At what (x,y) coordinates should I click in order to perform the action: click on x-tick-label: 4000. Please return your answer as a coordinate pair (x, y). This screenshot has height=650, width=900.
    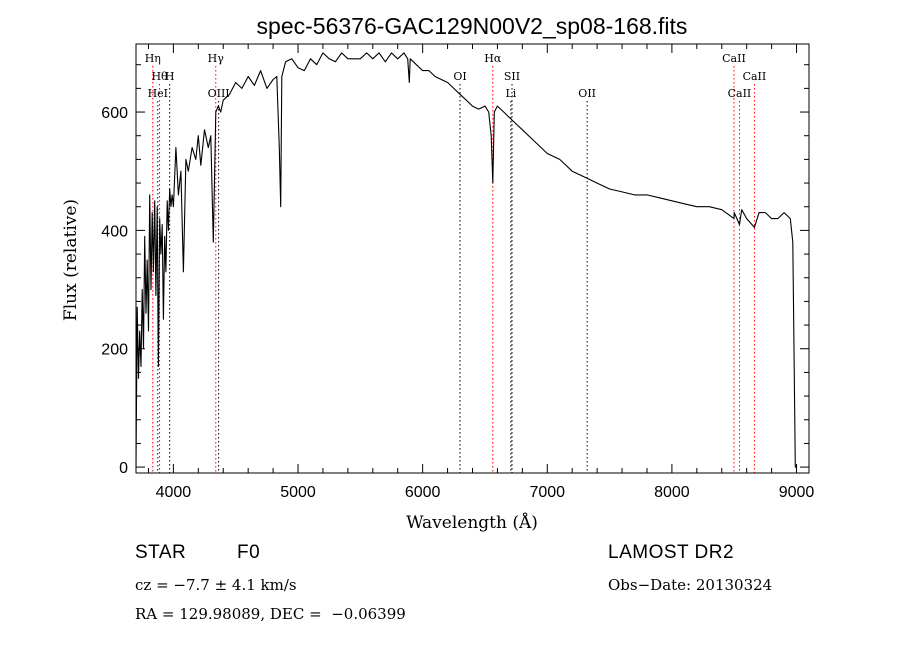
    Looking at the image, I should click on (174, 492).